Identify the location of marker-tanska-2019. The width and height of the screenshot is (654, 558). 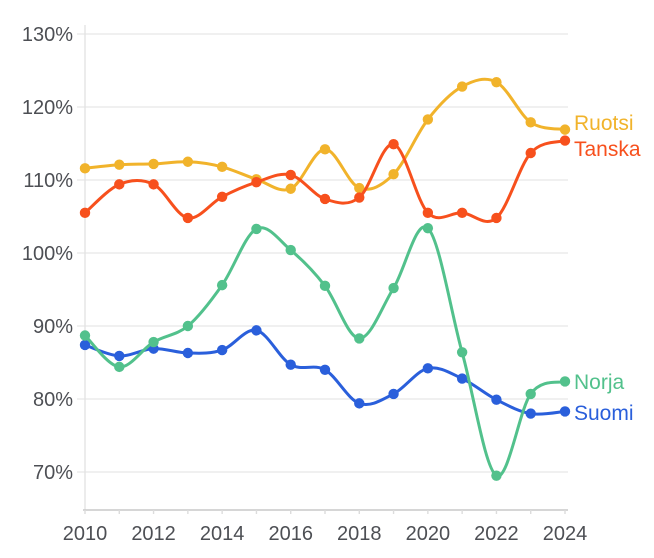
(393, 144).